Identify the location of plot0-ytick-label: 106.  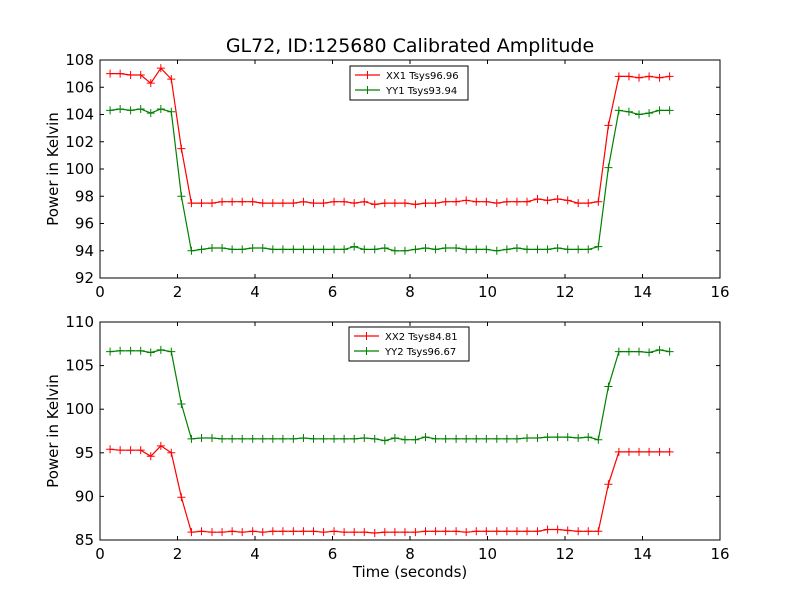
(79, 87).